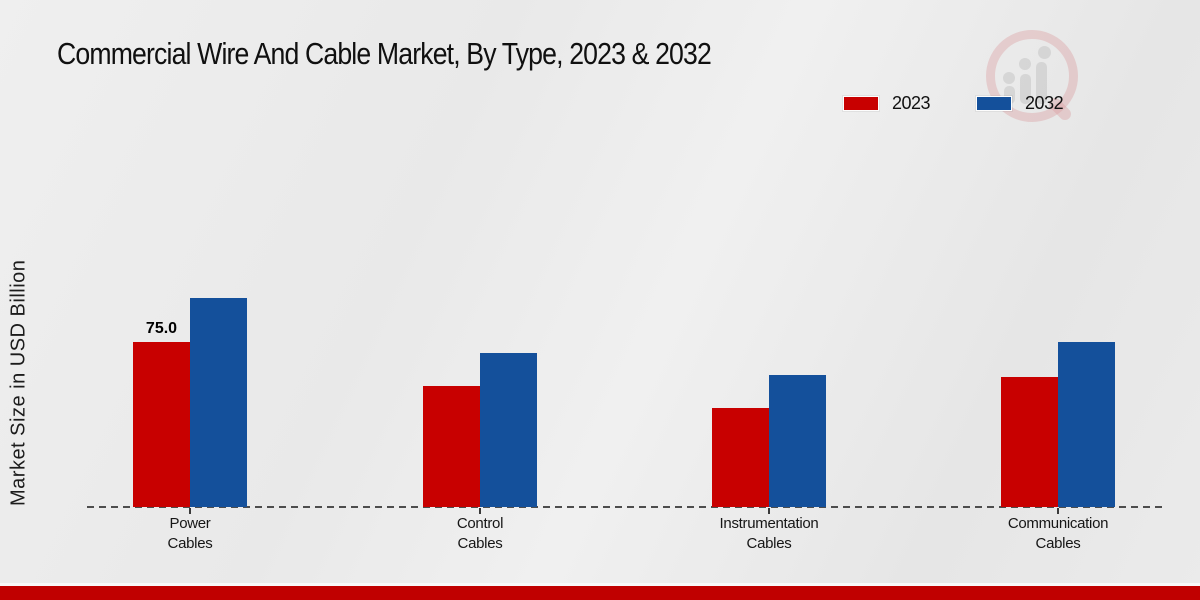 The height and width of the screenshot is (600, 1200). Describe the element at coordinates (887, 103) in the screenshot. I see `legend-item-2023: 2023` at that location.